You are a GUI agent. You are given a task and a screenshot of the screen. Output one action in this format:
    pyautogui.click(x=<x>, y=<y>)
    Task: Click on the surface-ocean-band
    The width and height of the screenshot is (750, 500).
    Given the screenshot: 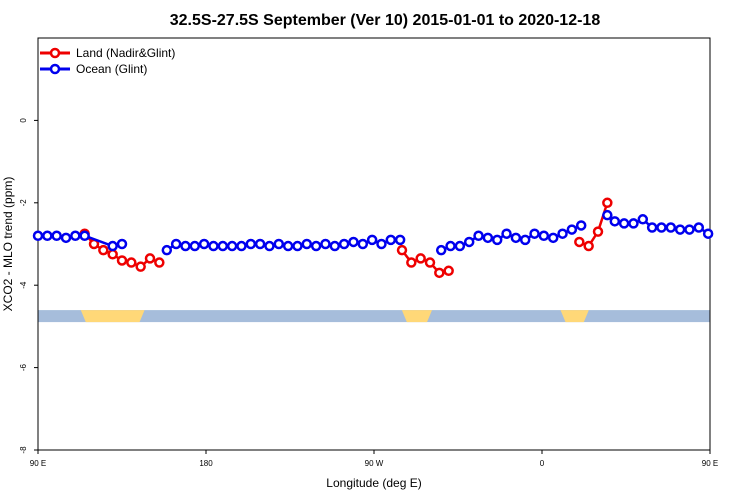 What is the action you would take?
    pyautogui.click(x=374, y=316)
    